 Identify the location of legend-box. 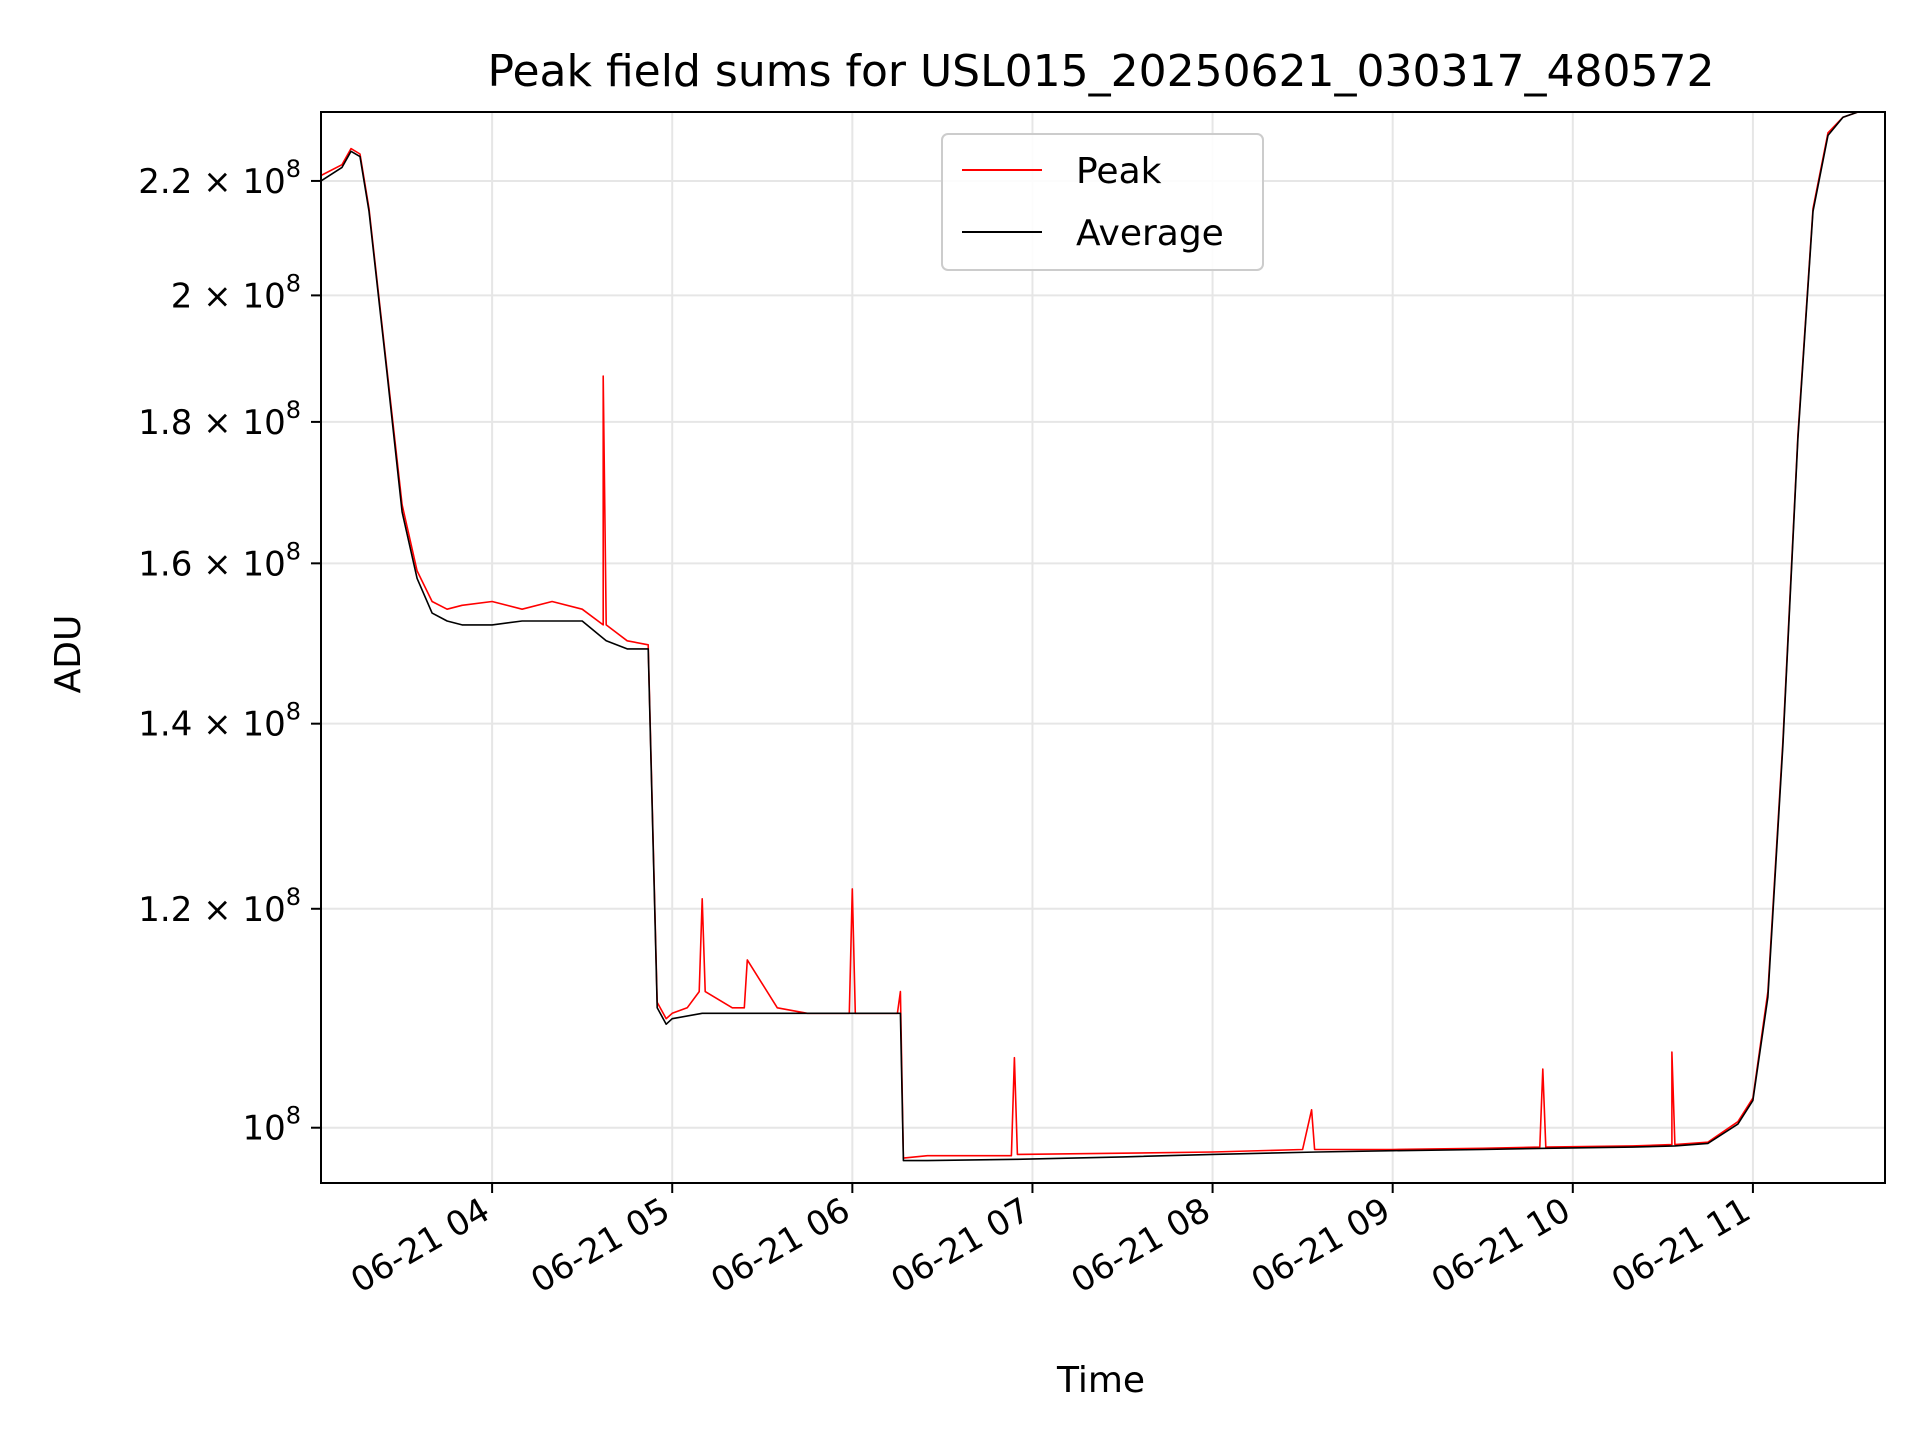
(1102, 202).